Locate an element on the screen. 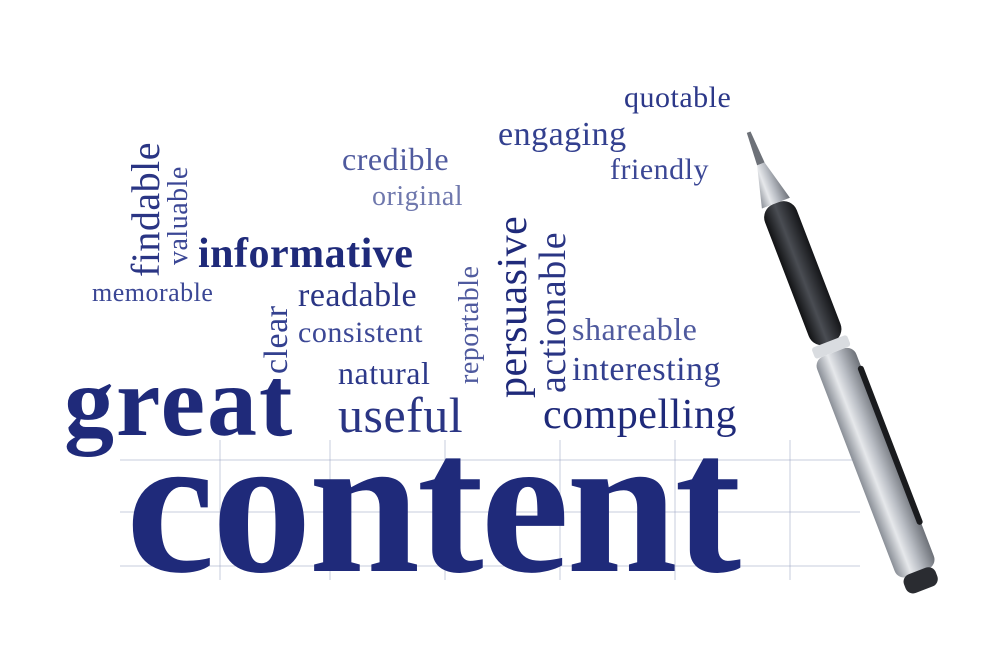  word-useful: useful is located at coordinates (401, 415).